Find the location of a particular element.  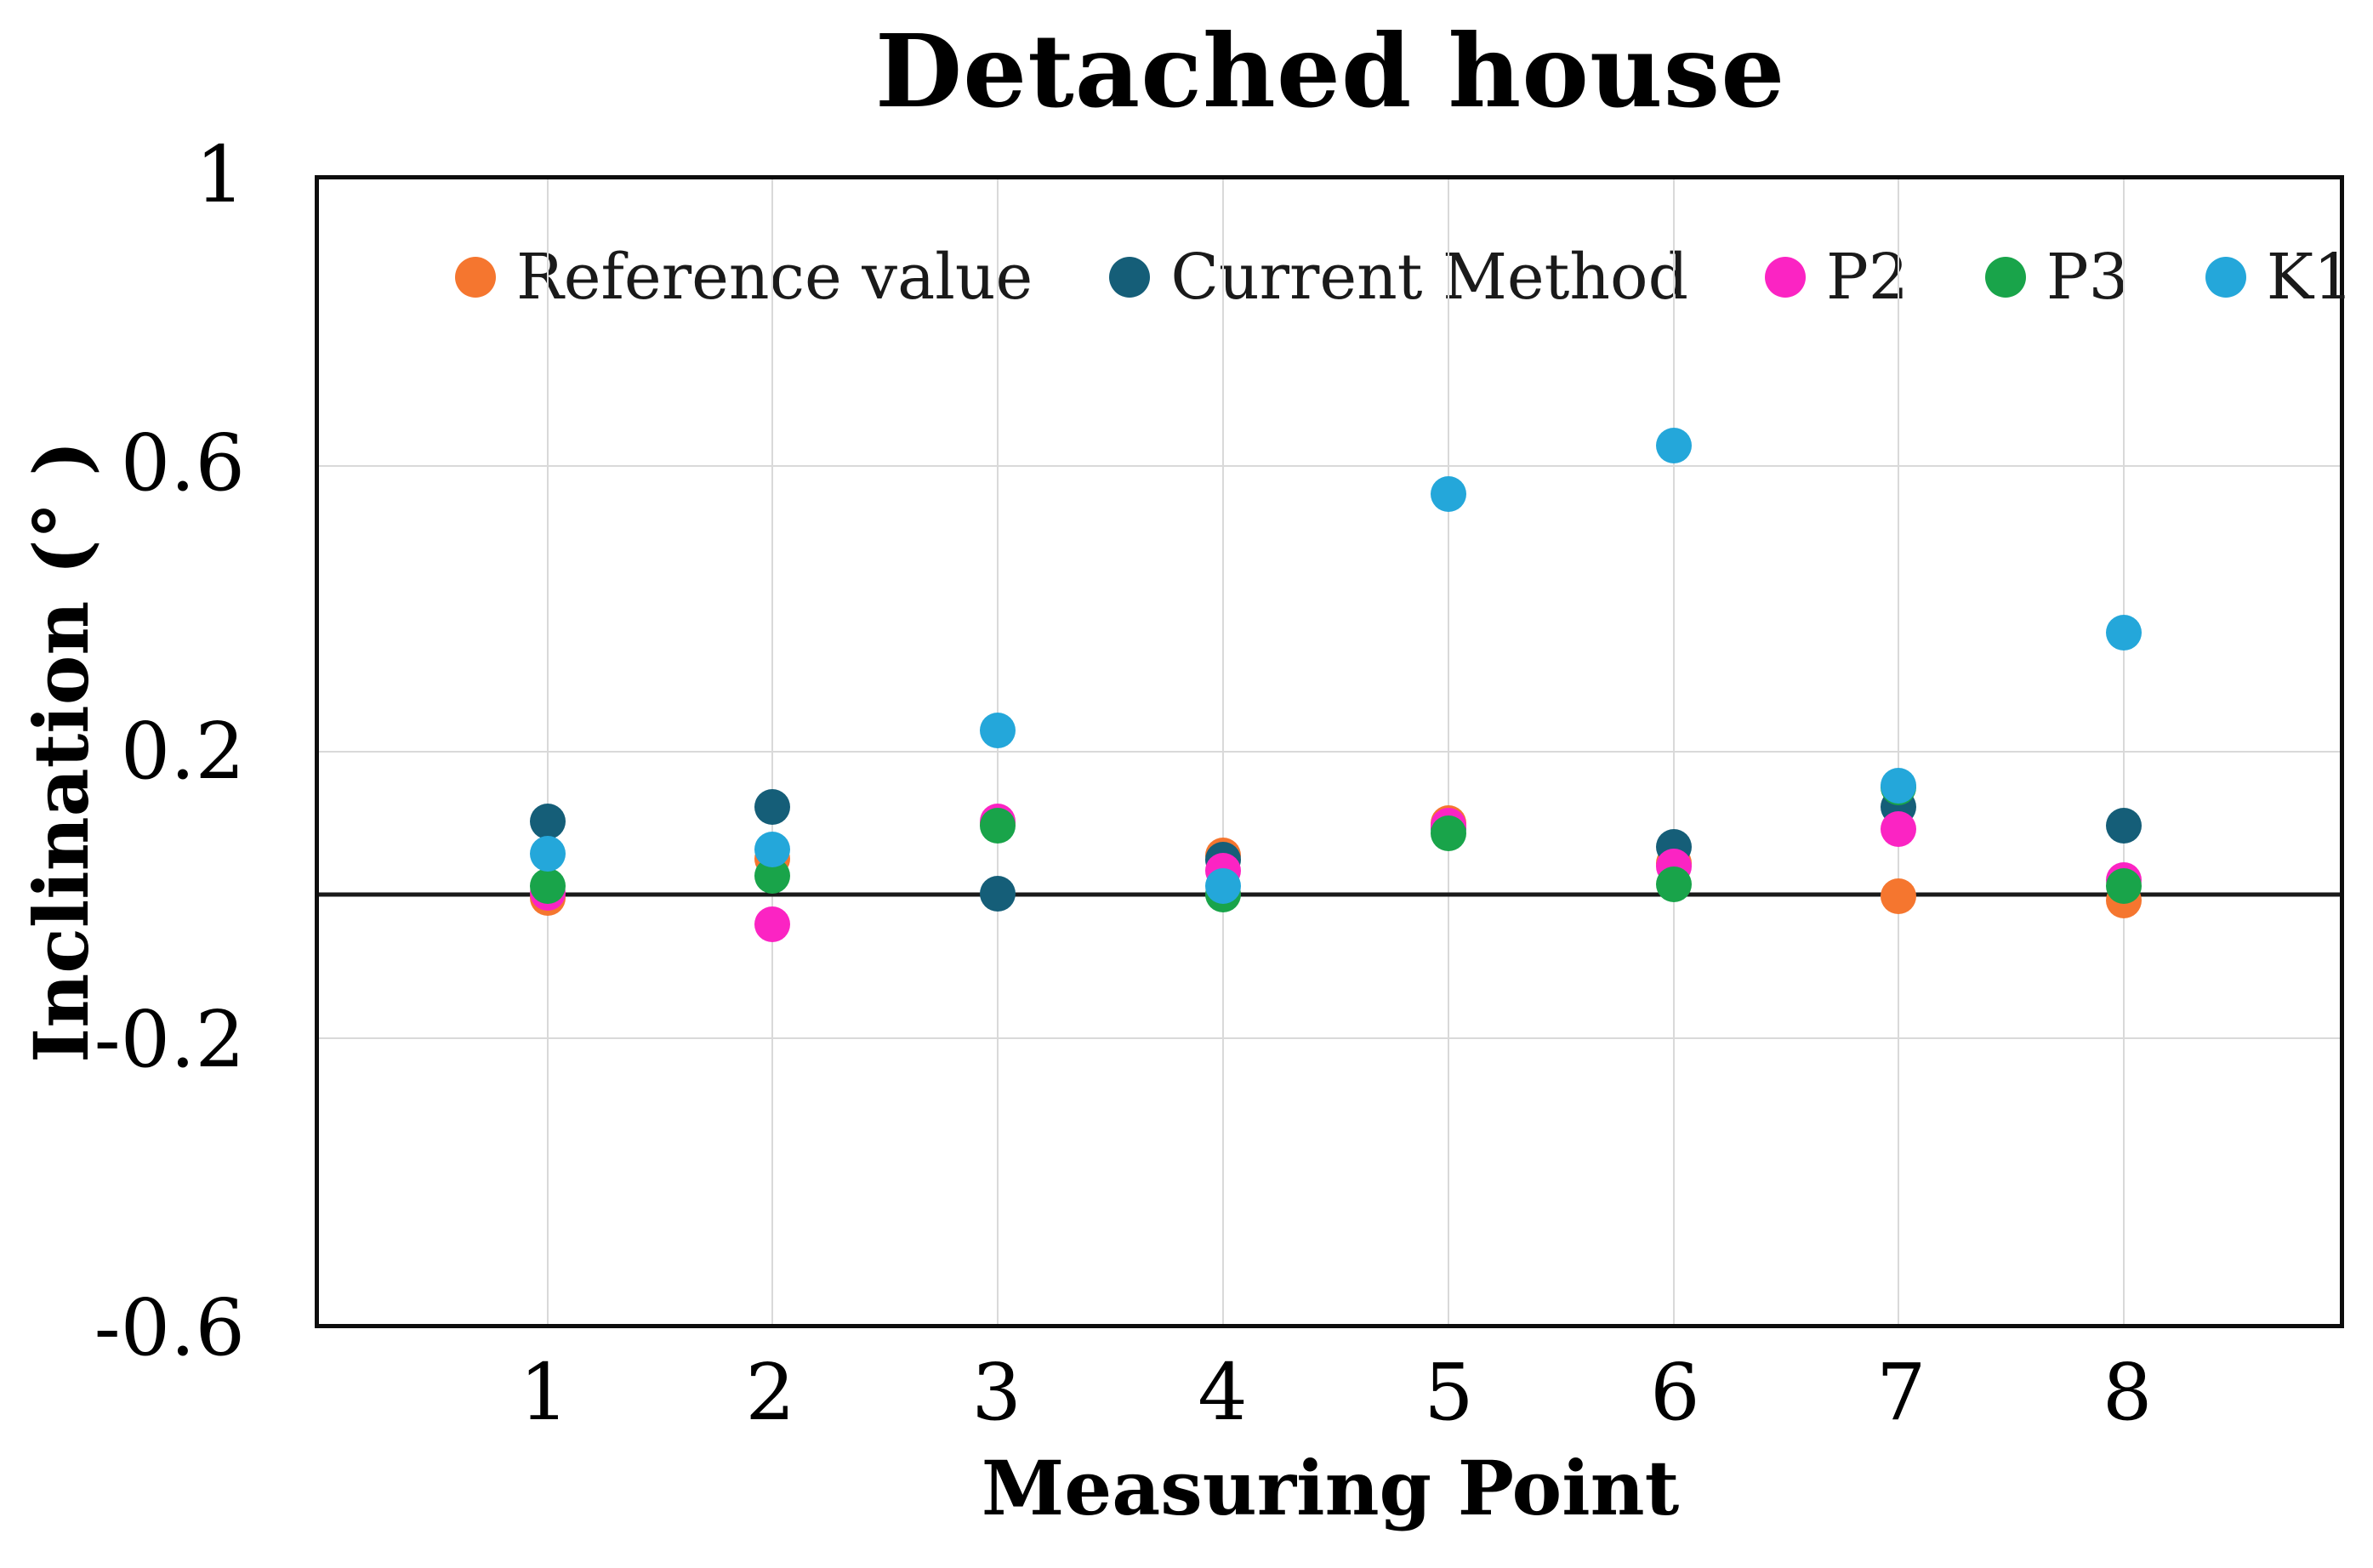

legend-item-current-method: Current Method is located at coordinates (1398, 277).